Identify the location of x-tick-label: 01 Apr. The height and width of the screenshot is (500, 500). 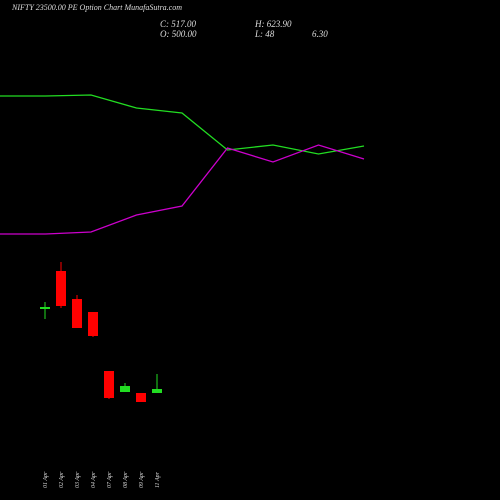
(46, 479).